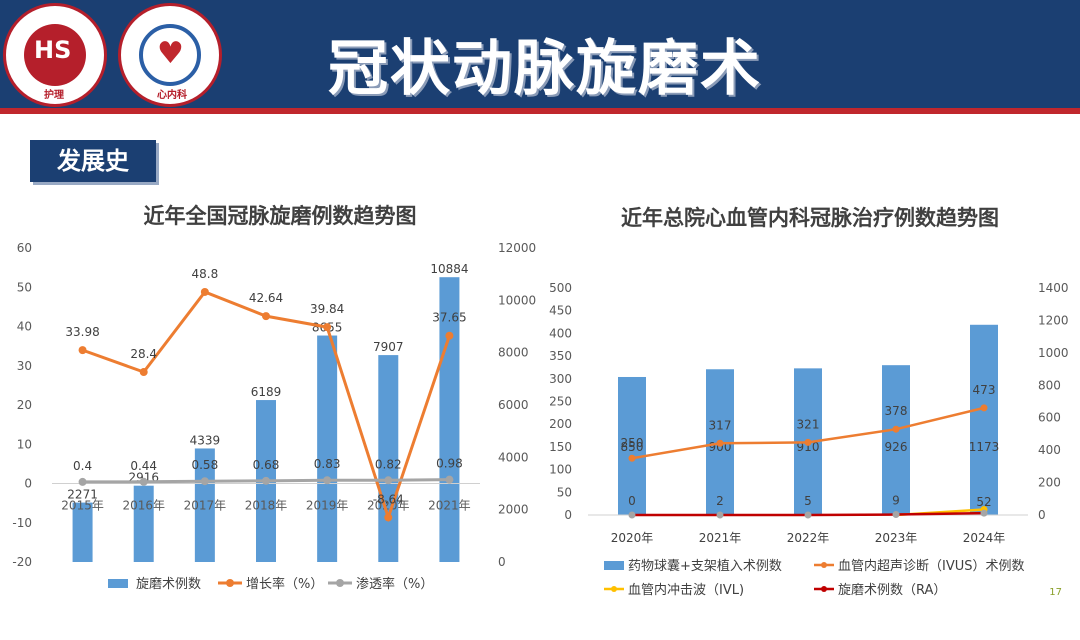  What do you see at coordinates (560, 333) in the screenshot?
I see `y-left-tick-label: 400` at bounding box center [560, 333].